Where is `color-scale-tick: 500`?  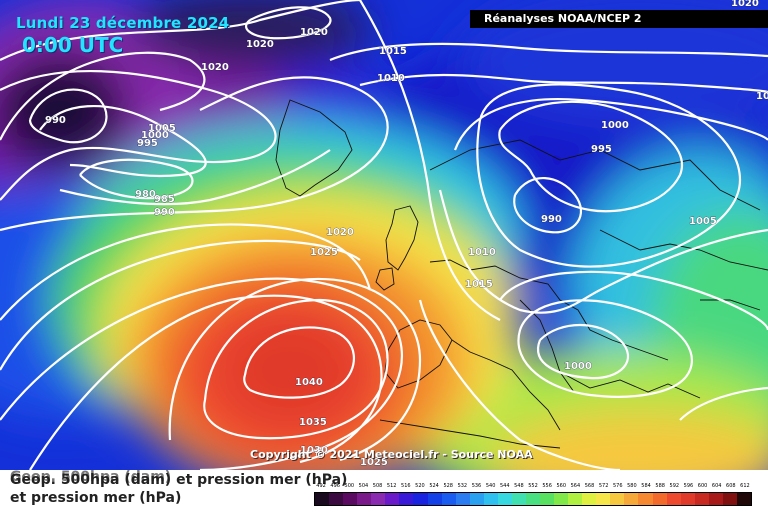
color-scale-tick: 500 is located at coordinates (349, 486).